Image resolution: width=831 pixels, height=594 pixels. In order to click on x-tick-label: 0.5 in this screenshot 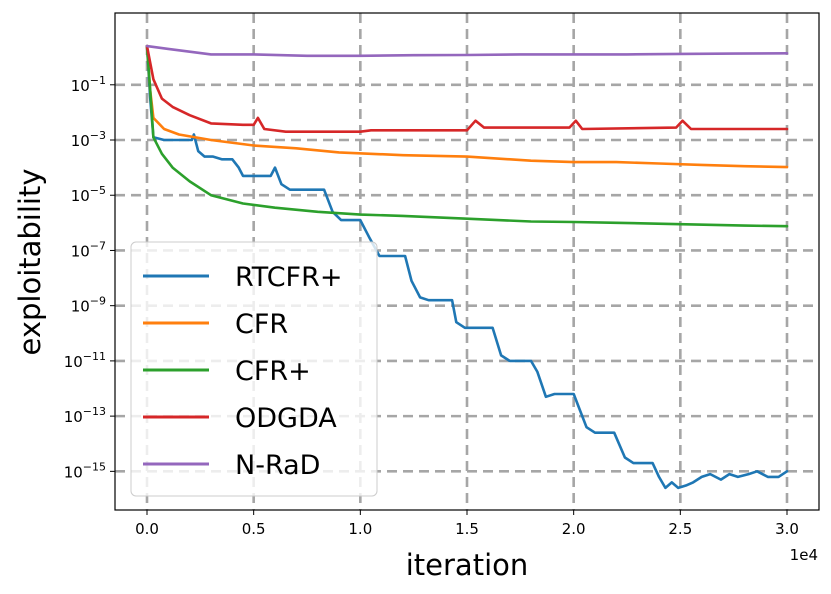, I will do `click(254, 529)`.